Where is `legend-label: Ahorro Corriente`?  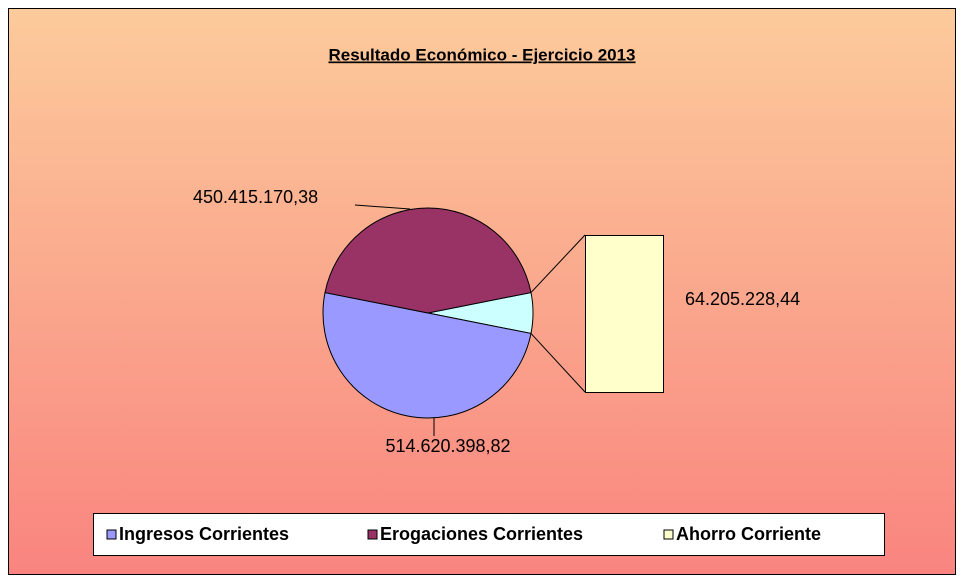 legend-label: Ahorro Corriente is located at coordinates (748, 534).